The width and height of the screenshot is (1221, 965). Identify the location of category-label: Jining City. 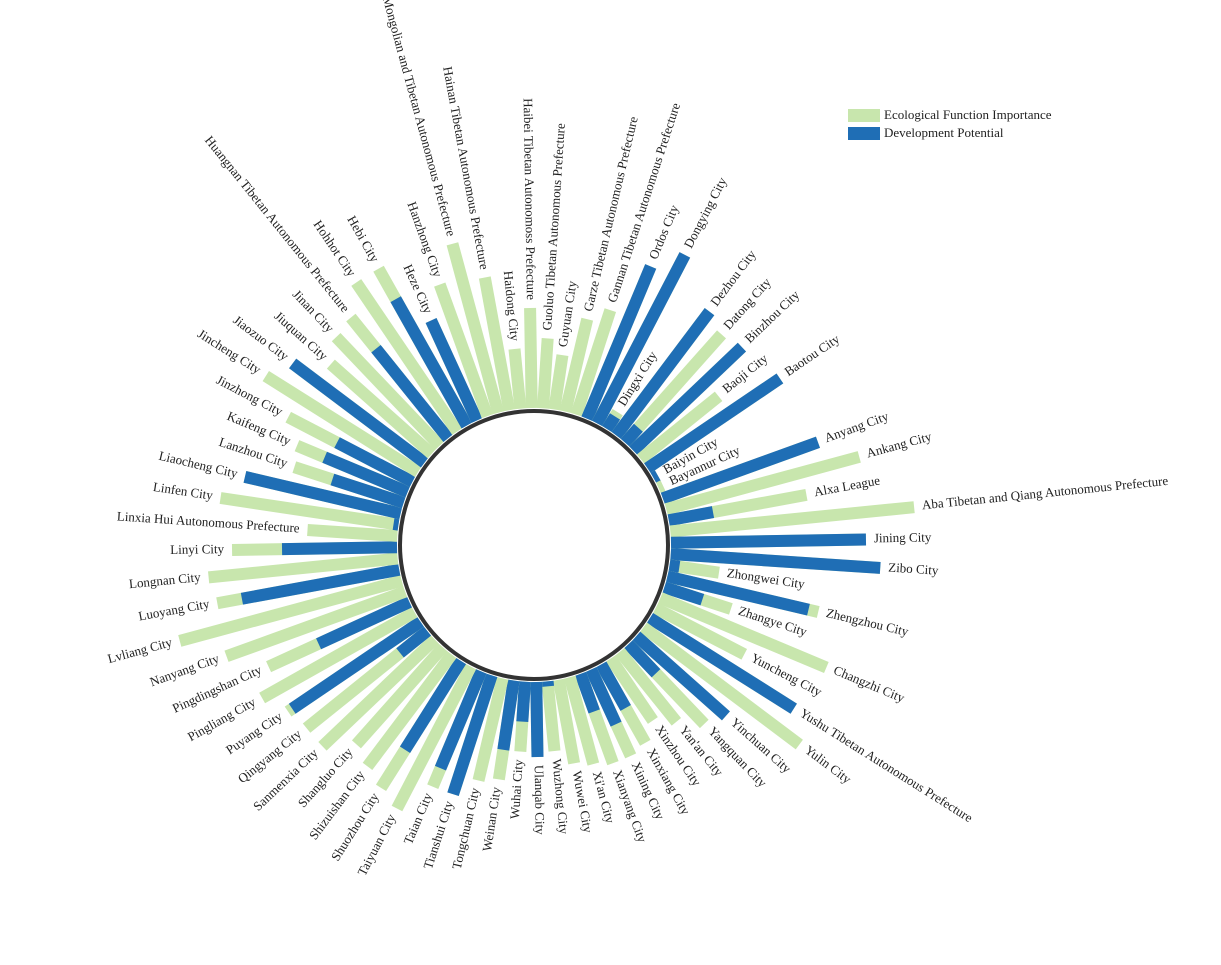
(903, 537).